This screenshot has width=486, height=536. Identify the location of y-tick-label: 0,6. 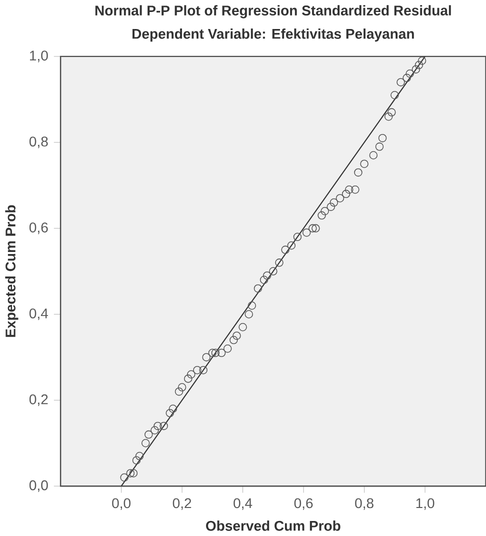
(38, 228).